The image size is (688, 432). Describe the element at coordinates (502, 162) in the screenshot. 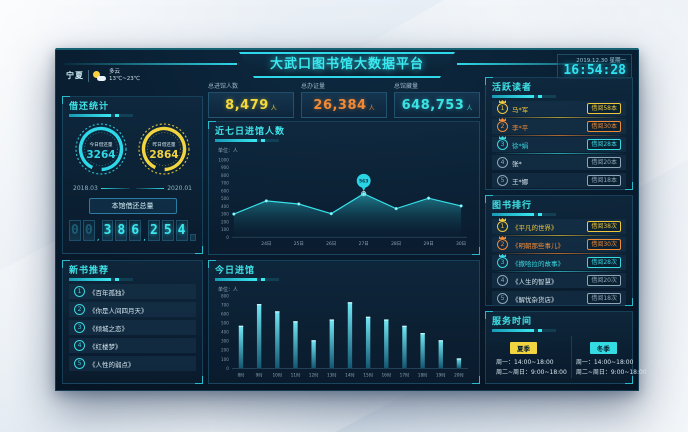

I see `rank-badge: 4` at that location.